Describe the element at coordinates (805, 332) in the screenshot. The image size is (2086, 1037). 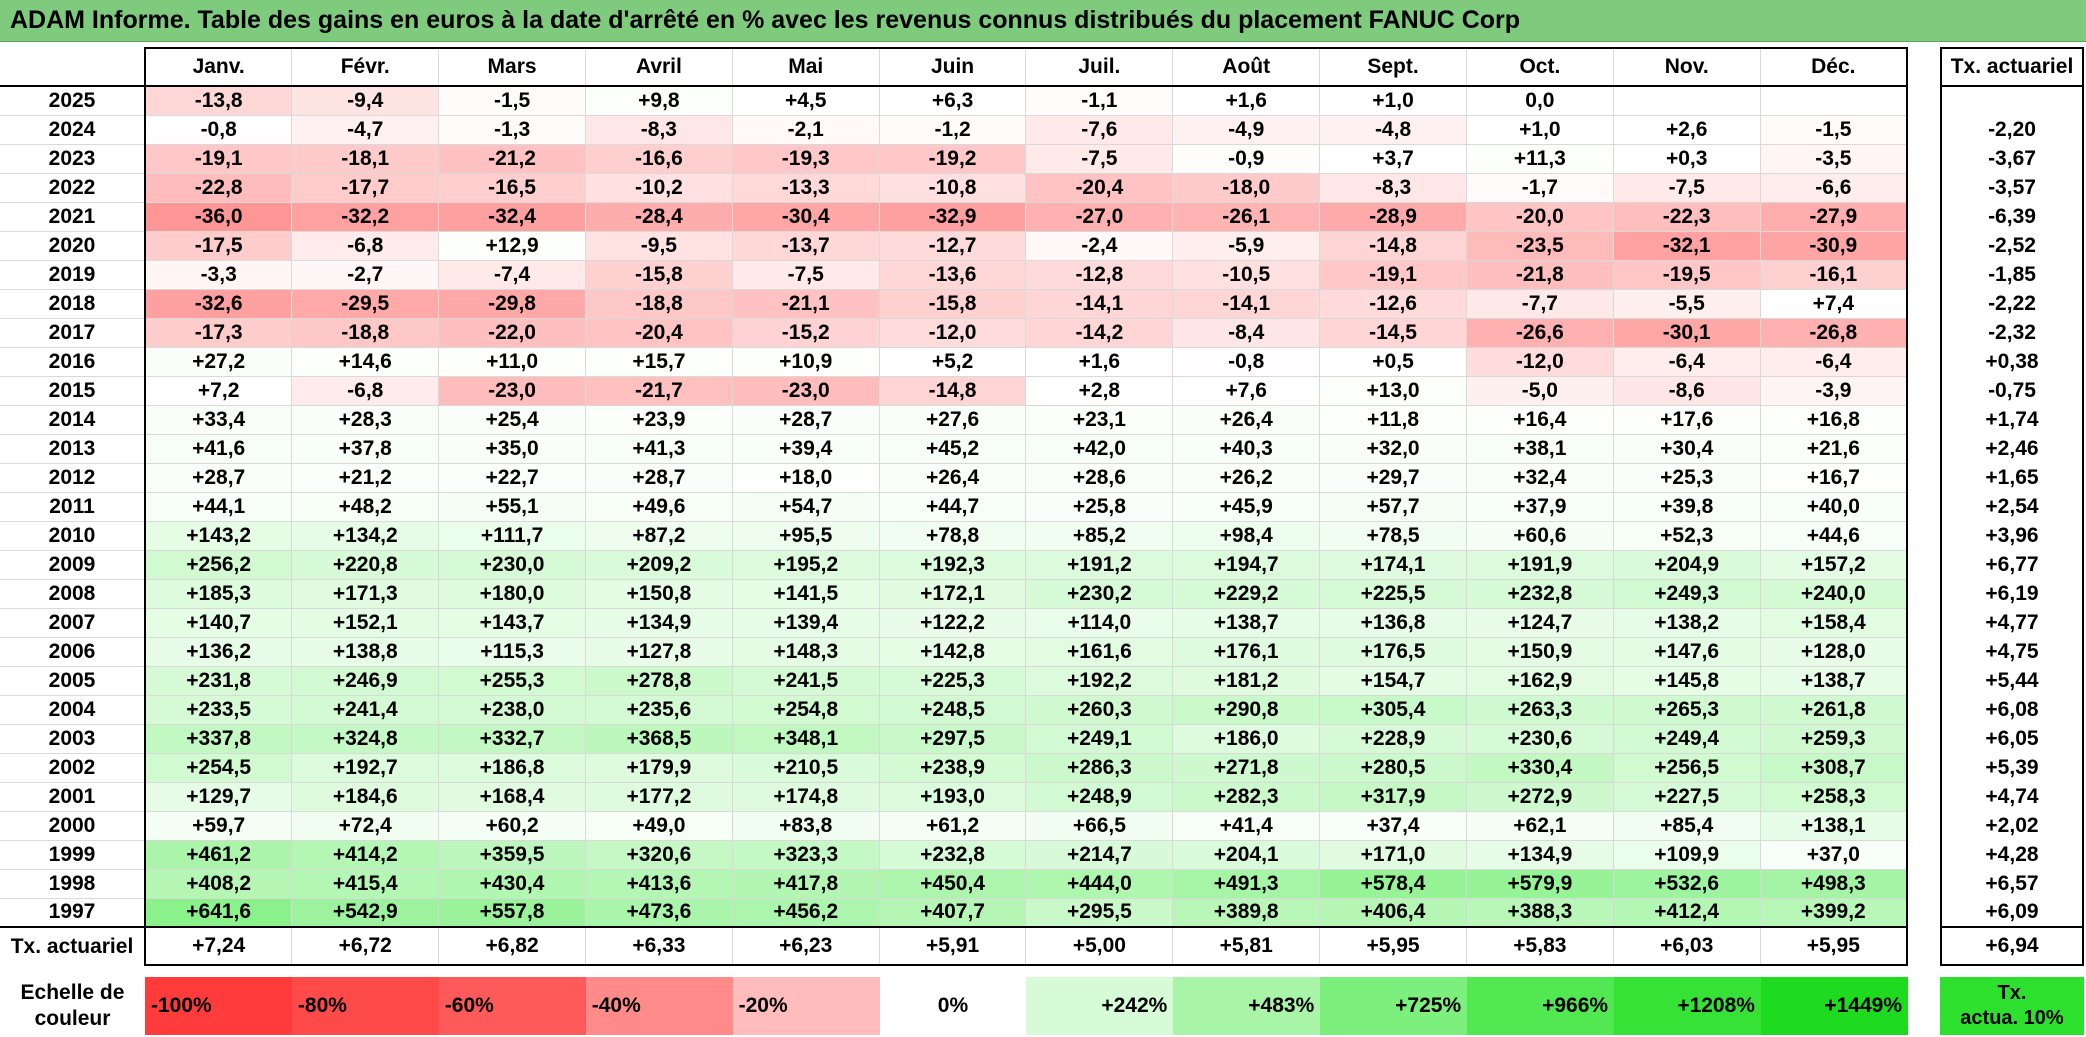
I see `gain-cell: -15,2` at that location.